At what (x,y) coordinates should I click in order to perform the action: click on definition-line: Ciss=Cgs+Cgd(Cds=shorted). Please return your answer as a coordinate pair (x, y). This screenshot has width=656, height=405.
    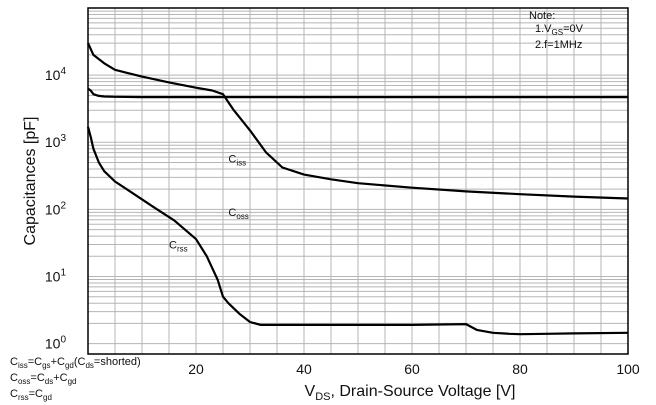
    Looking at the image, I should click on (75, 363).